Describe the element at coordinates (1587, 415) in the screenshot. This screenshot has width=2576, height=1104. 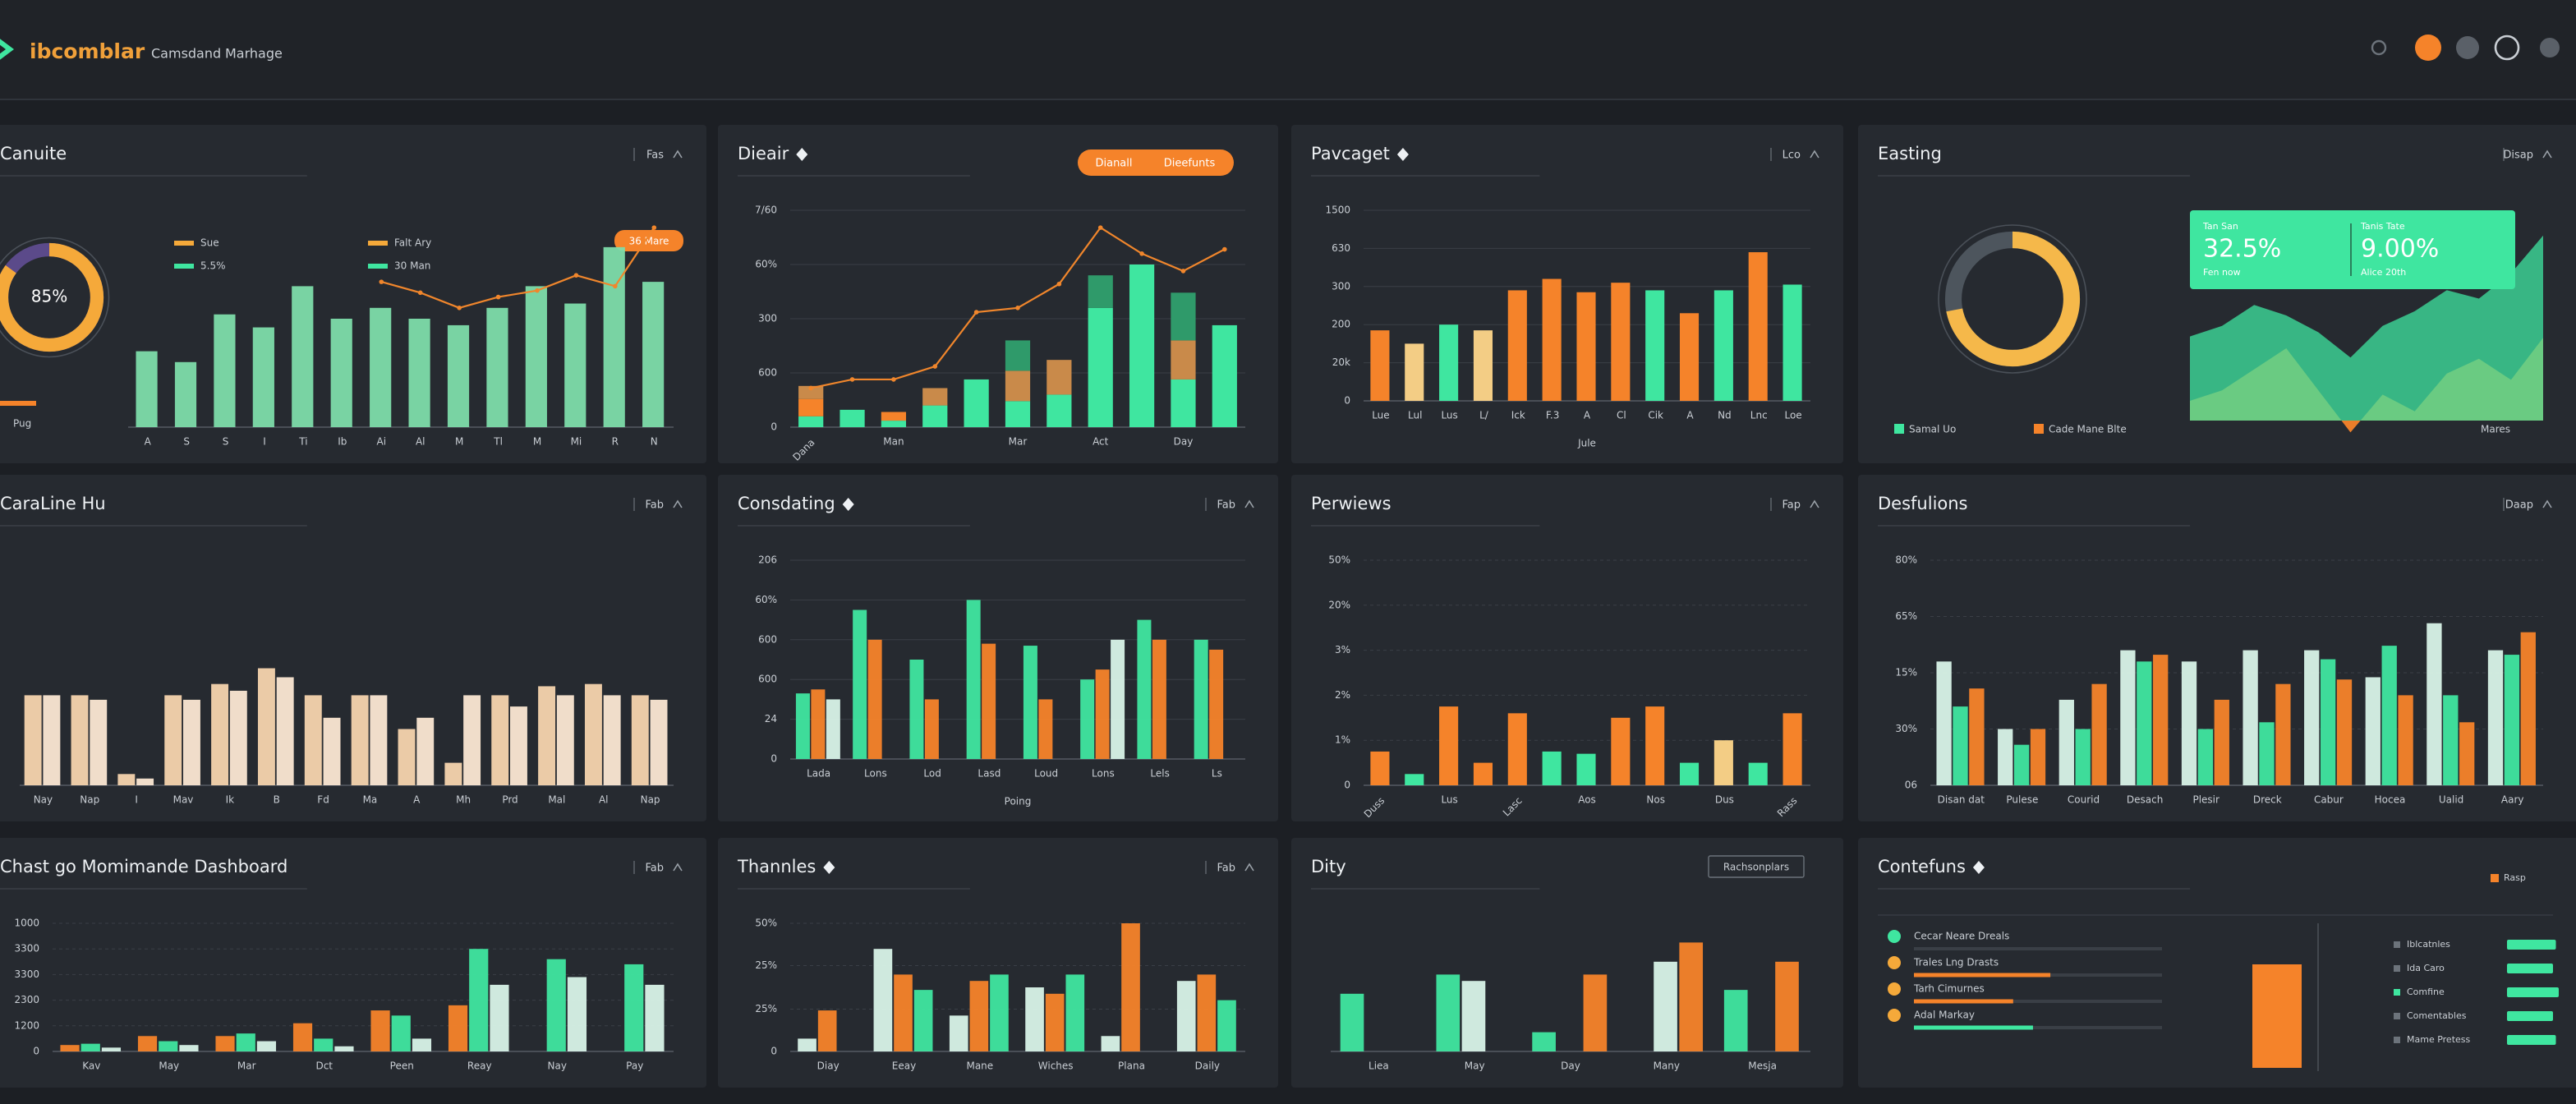
I see `x-tick-label: A` at that location.